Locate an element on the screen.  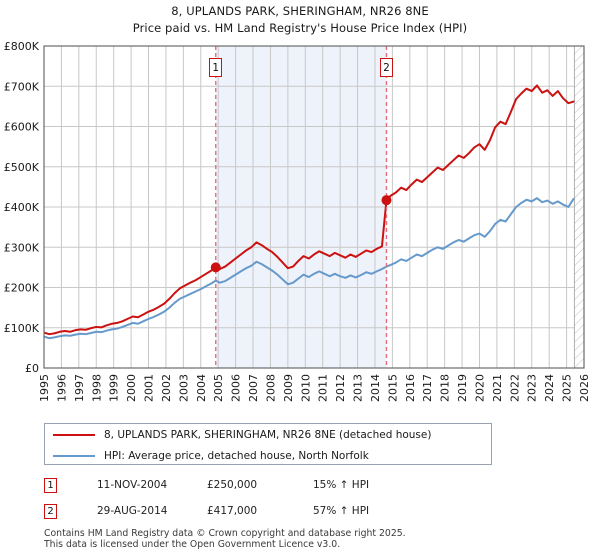
svg-text: 2021 is located at coordinates (497, 388).